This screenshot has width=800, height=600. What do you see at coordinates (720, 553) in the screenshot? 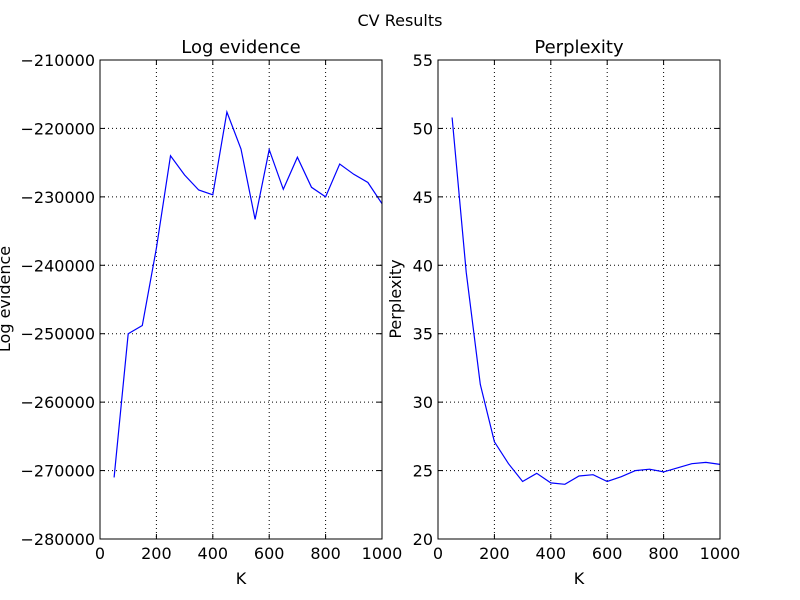
I see `perplexity-xtick-label: 1000` at bounding box center [720, 553].